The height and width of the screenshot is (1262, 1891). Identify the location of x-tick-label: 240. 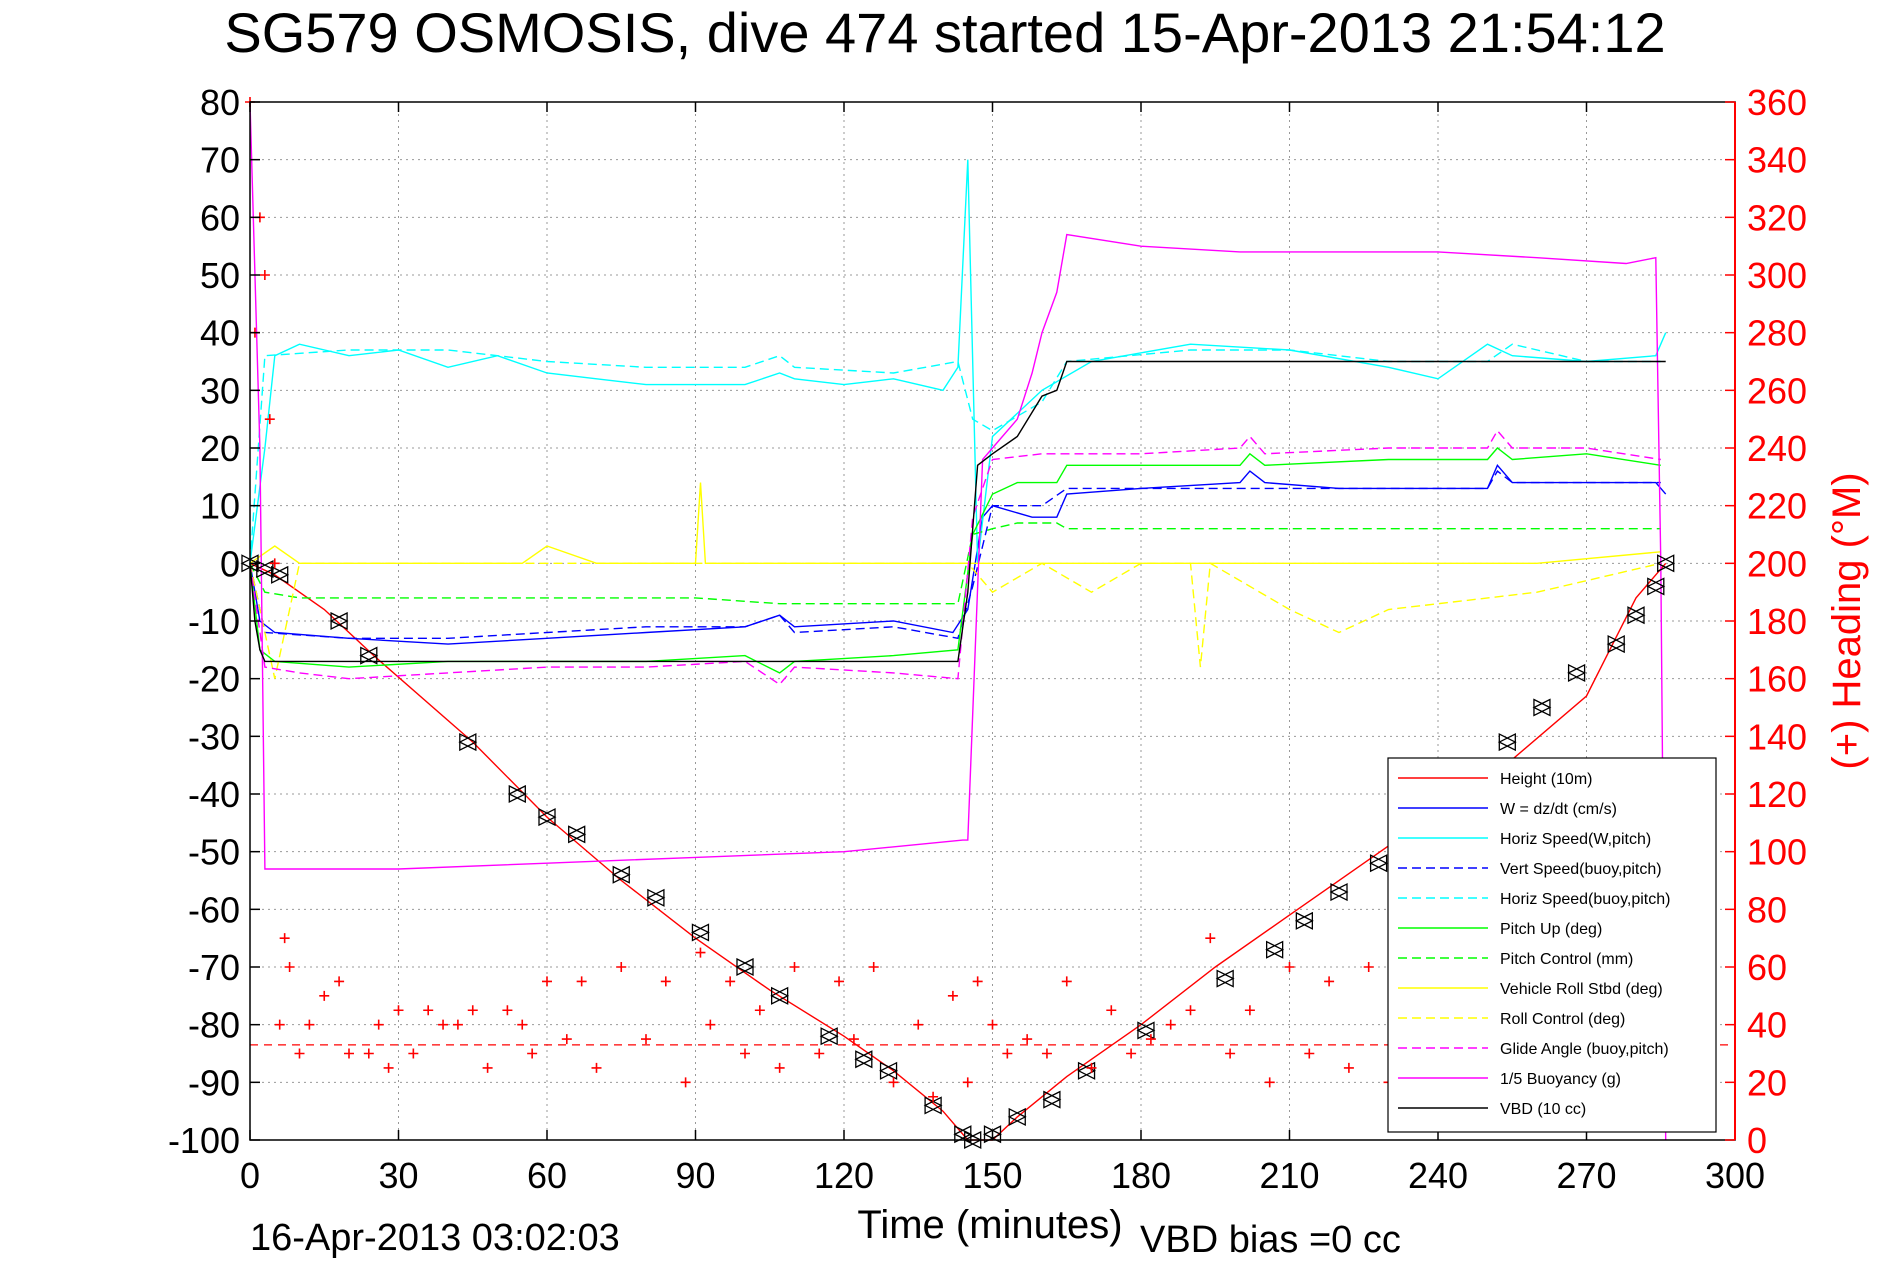
(1438, 1175).